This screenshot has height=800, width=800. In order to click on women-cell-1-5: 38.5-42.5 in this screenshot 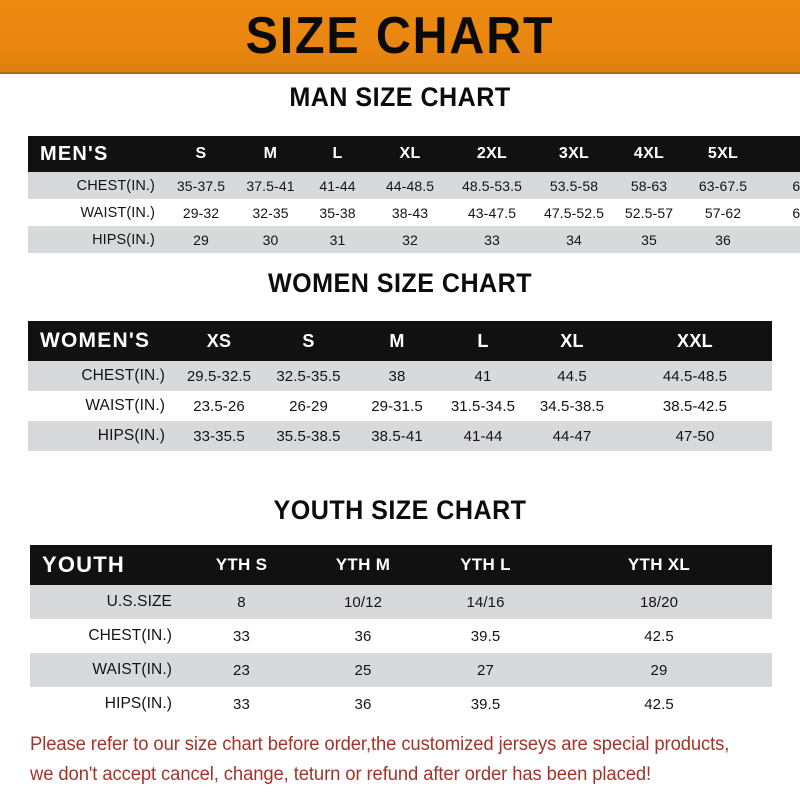, I will do `click(695, 406)`.